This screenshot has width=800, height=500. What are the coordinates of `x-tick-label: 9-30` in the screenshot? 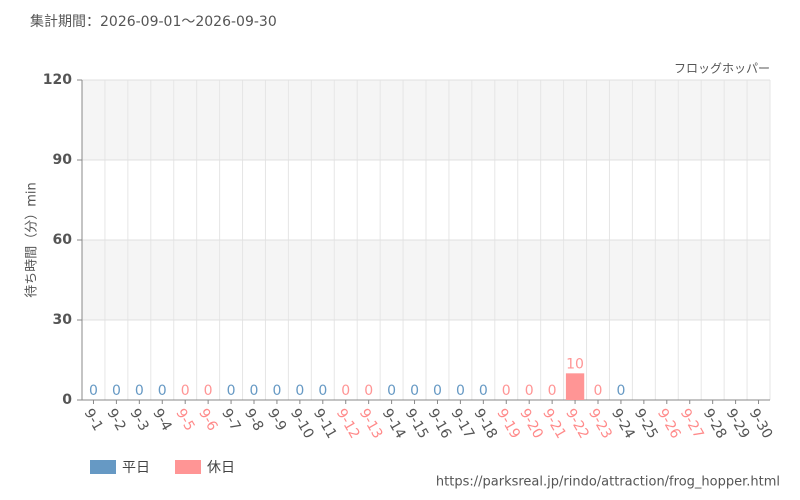 It's located at (761, 424).